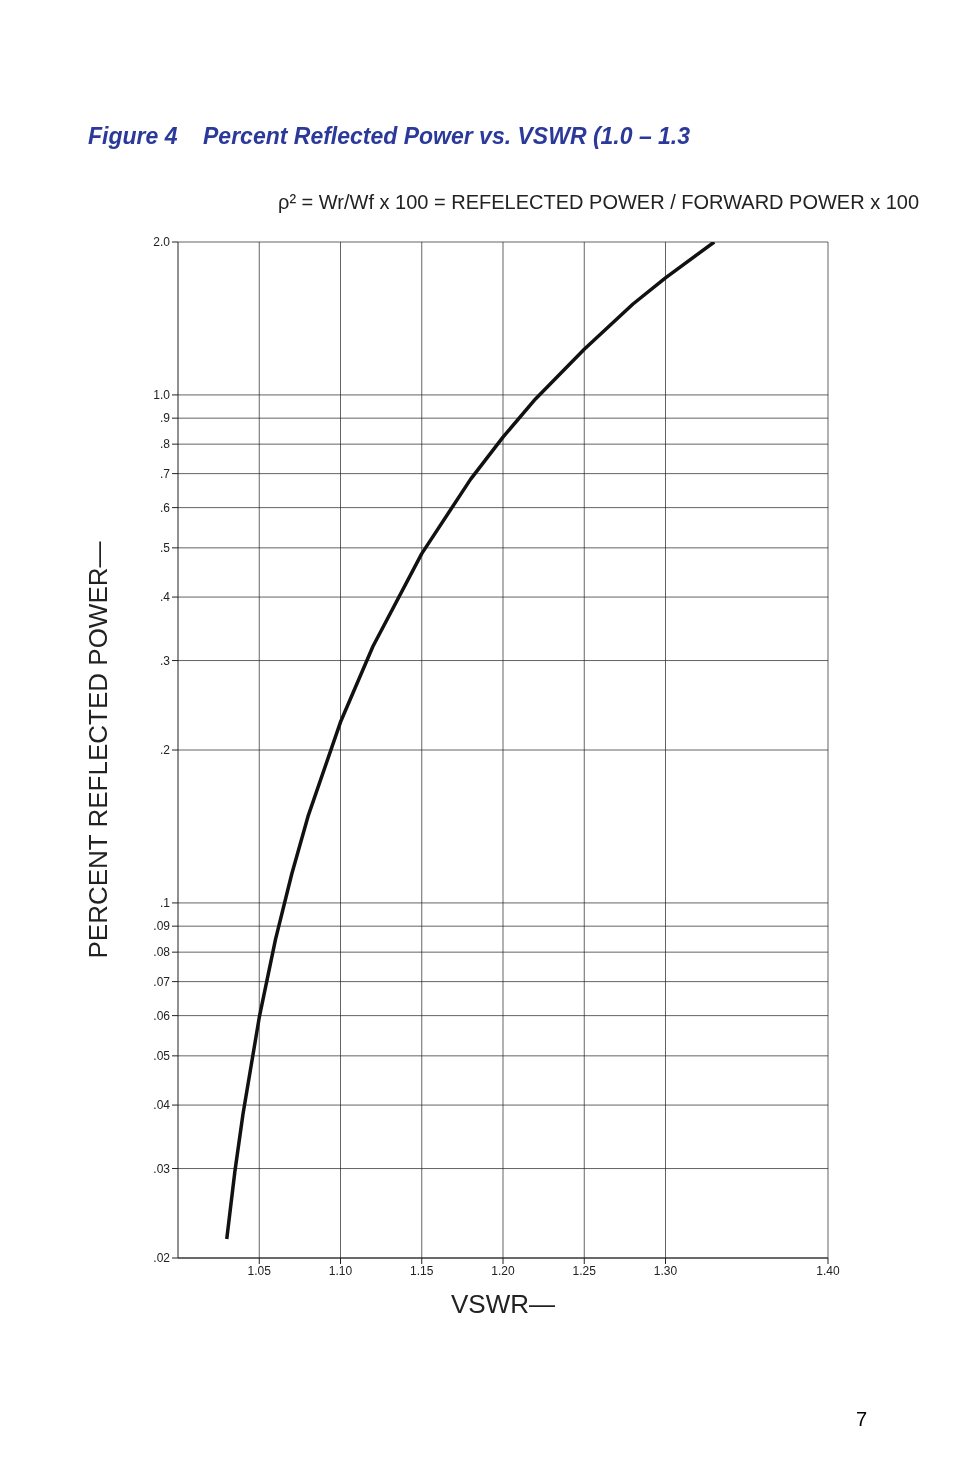 The image size is (954, 1475). I want to click on text: 7, so click(862, 1419).